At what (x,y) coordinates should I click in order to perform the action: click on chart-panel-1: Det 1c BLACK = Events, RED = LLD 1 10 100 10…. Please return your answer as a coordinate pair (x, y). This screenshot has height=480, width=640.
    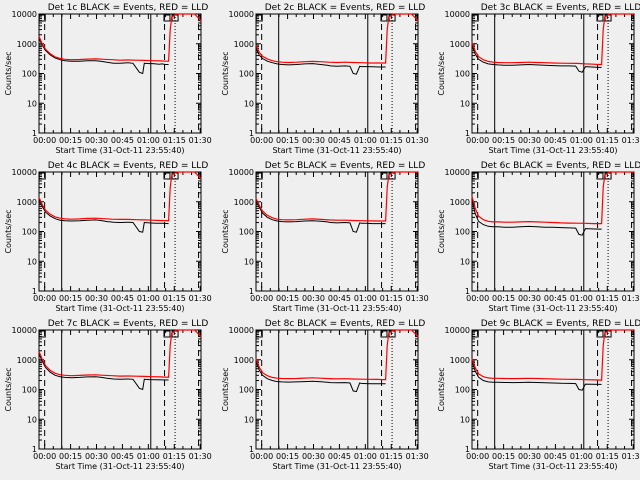
    Looking at the image, I should click on (108, 79).